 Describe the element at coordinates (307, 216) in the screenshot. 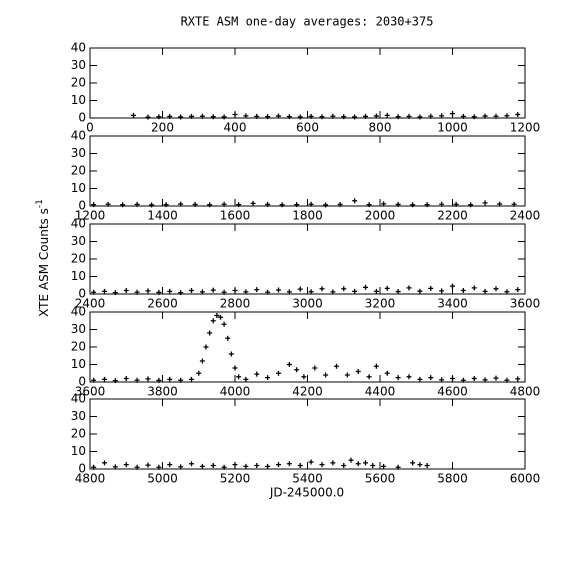

I see `x-tick-label: 1800` at that location.